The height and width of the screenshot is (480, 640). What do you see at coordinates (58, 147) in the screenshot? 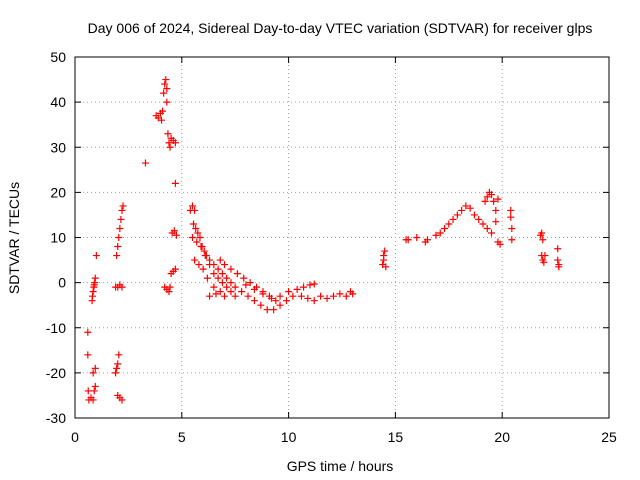
I see `y-tick-label: 30` at bounding box center [58, 147].